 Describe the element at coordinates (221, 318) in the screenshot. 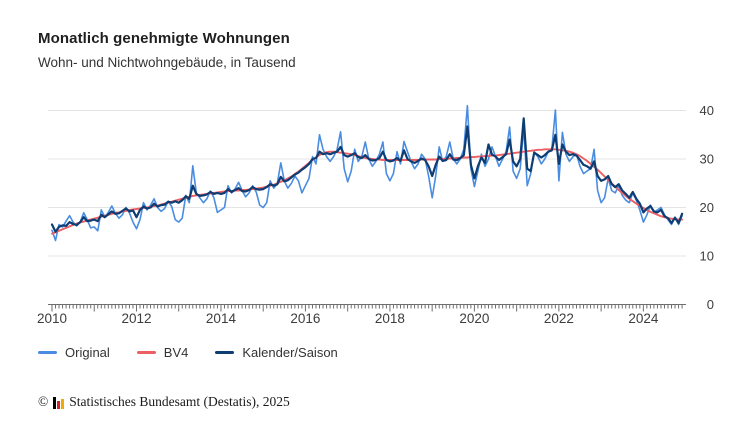

I see `x-tick-label: 2014` at that location.